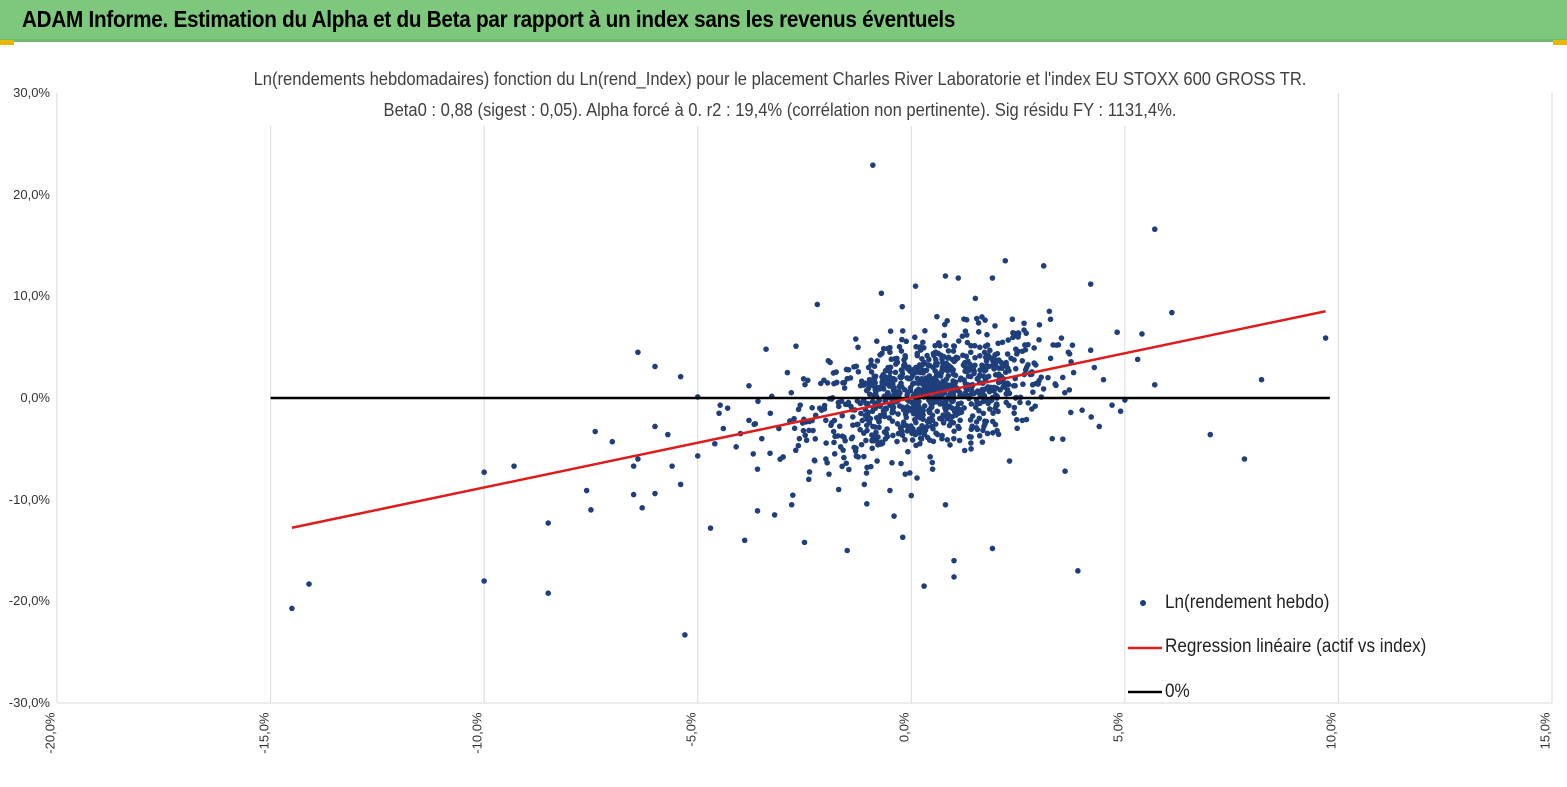 The width and height of the screenshot is (1567, 787). Describe the element at coordinates (1331, 731) in the screenshot. I see `x-tick-label: 10,0%` at that location.